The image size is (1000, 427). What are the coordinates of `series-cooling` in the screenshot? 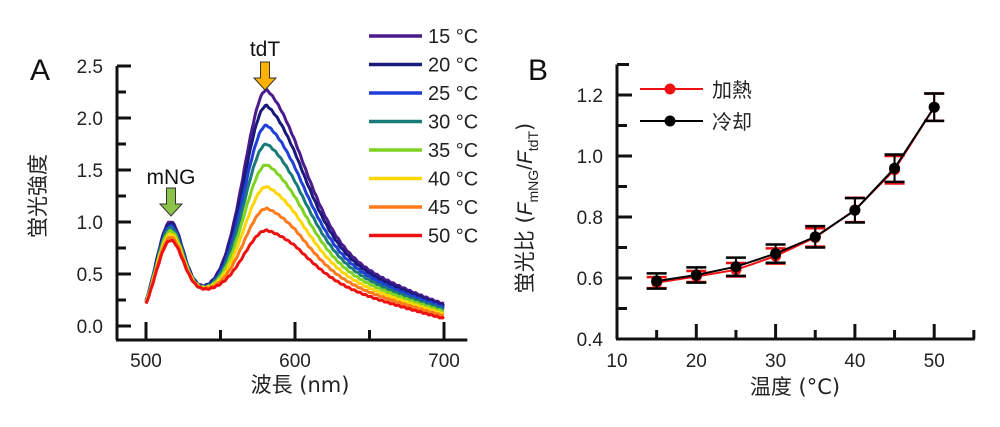 It's located at (795, 191).